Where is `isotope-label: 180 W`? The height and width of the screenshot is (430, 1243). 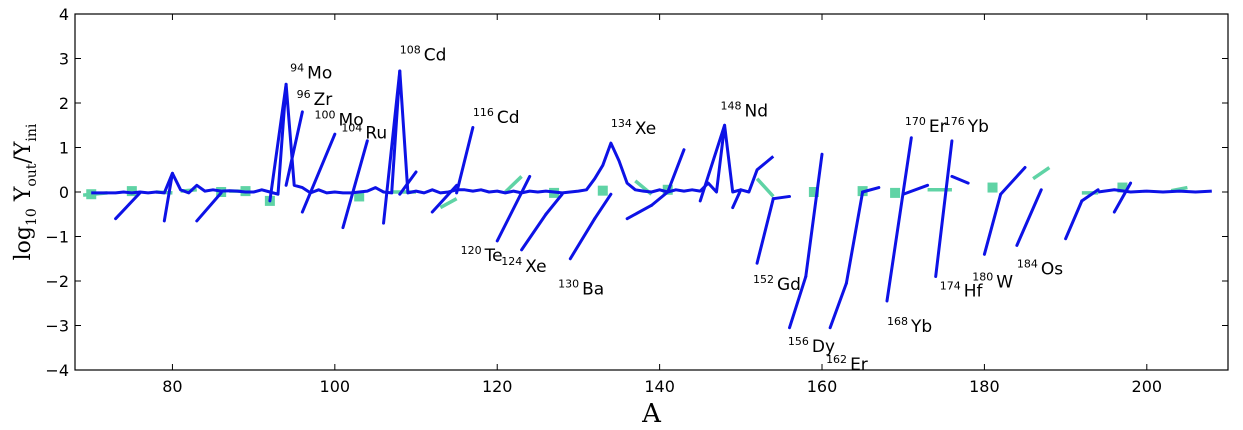 isotope-label: 180 W is located at coordinates (992, 282).